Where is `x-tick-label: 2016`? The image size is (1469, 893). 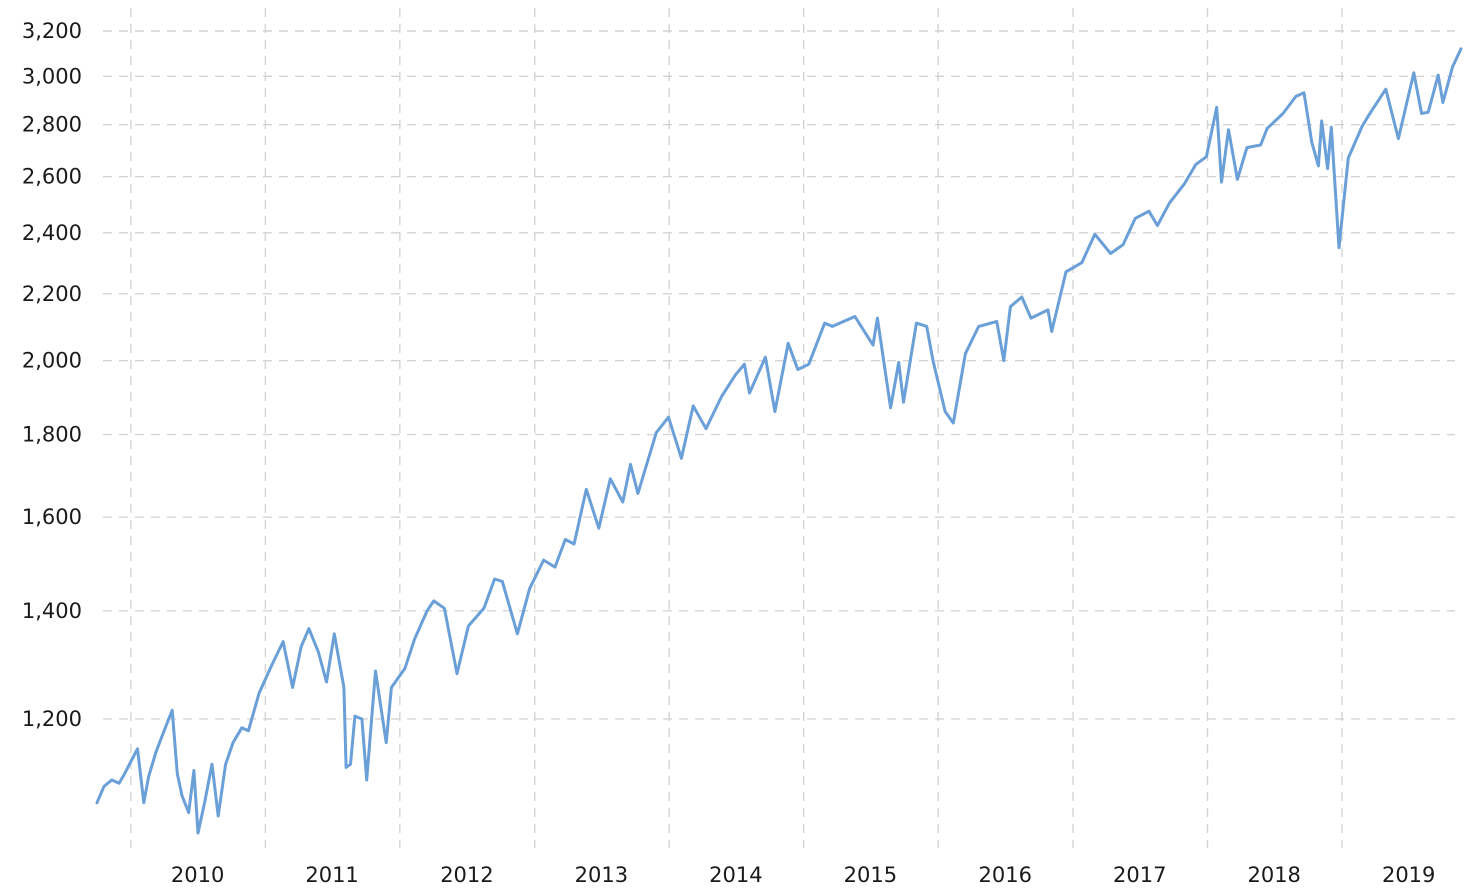
x-tick-label: 2016 is located at coordinates (1005, 875).